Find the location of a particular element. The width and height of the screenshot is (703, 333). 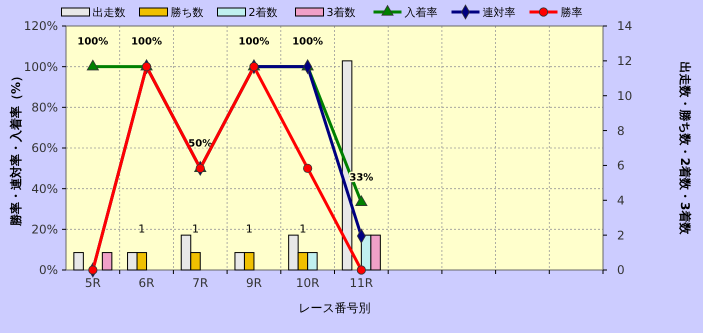

x-axis-title: レース番号別 is located at coordinates (334, 308).